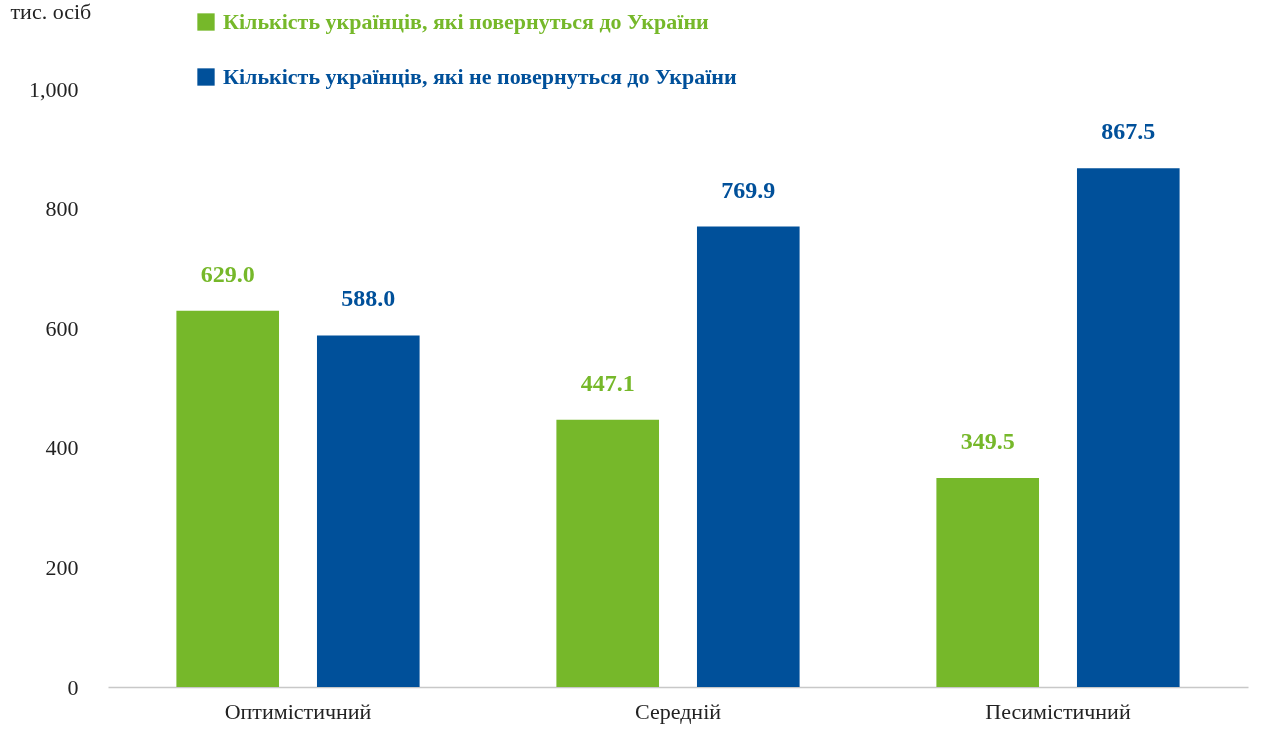 Image resolution: width=1269 pixels, height=745 pixels. Describe the element at coordinates (678, 711) in the screenshot. I see `x-tick-label: Середній` at that location.